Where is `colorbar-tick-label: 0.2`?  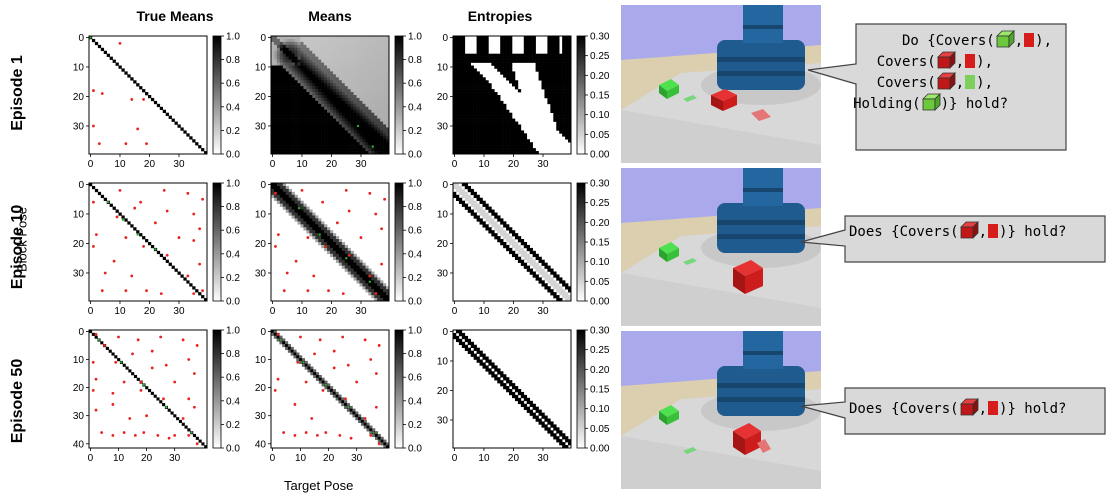 colorbar-tick-label: 0.2 is located at coordinates (233, 425).